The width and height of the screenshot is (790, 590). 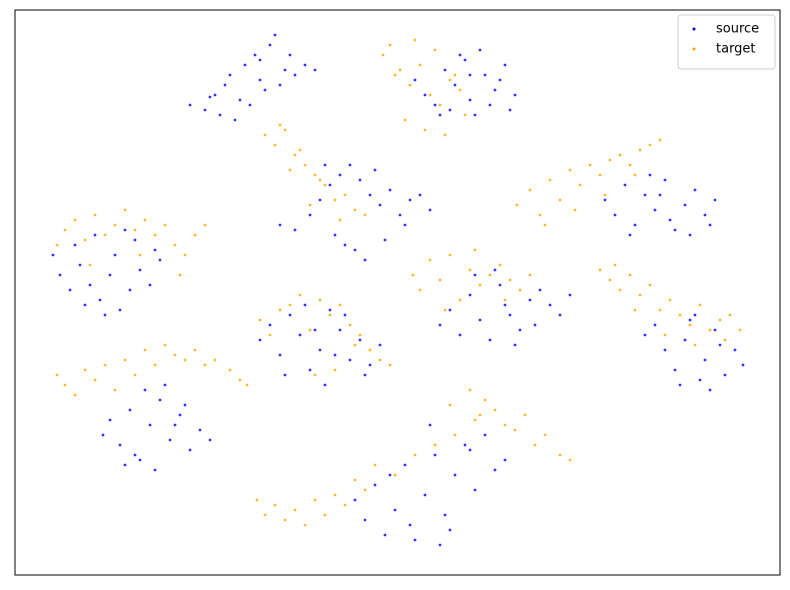 What do you see at coordinates (694, 29) in the screenshot?
I see `legend-marker` at bounding box center [694, 29].